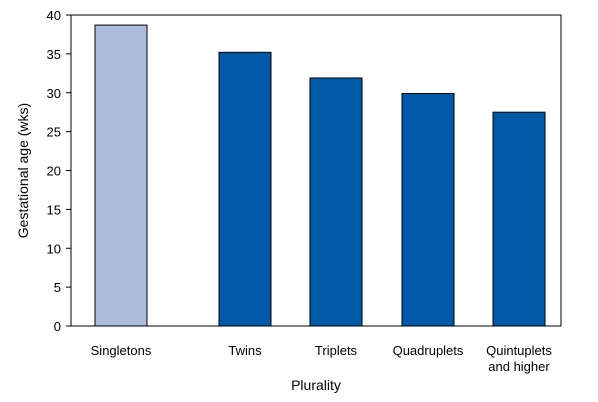 The height and width of the screenshot is (402, 598). Describe the element at coordinates (54, 93) in the screenshot. I see `y-tick-label: 30` at that location.